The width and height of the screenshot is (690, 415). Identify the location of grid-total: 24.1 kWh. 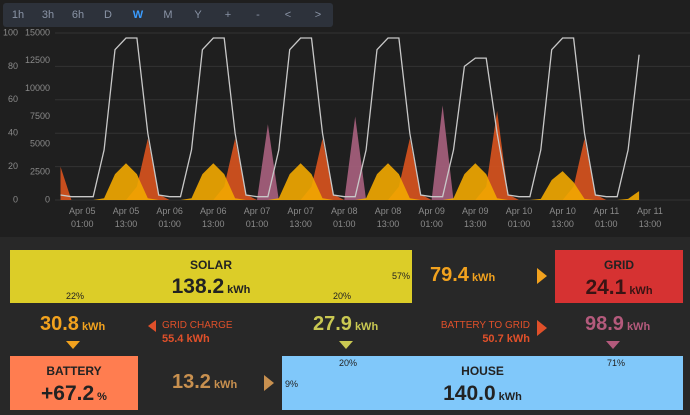
(619, 288).